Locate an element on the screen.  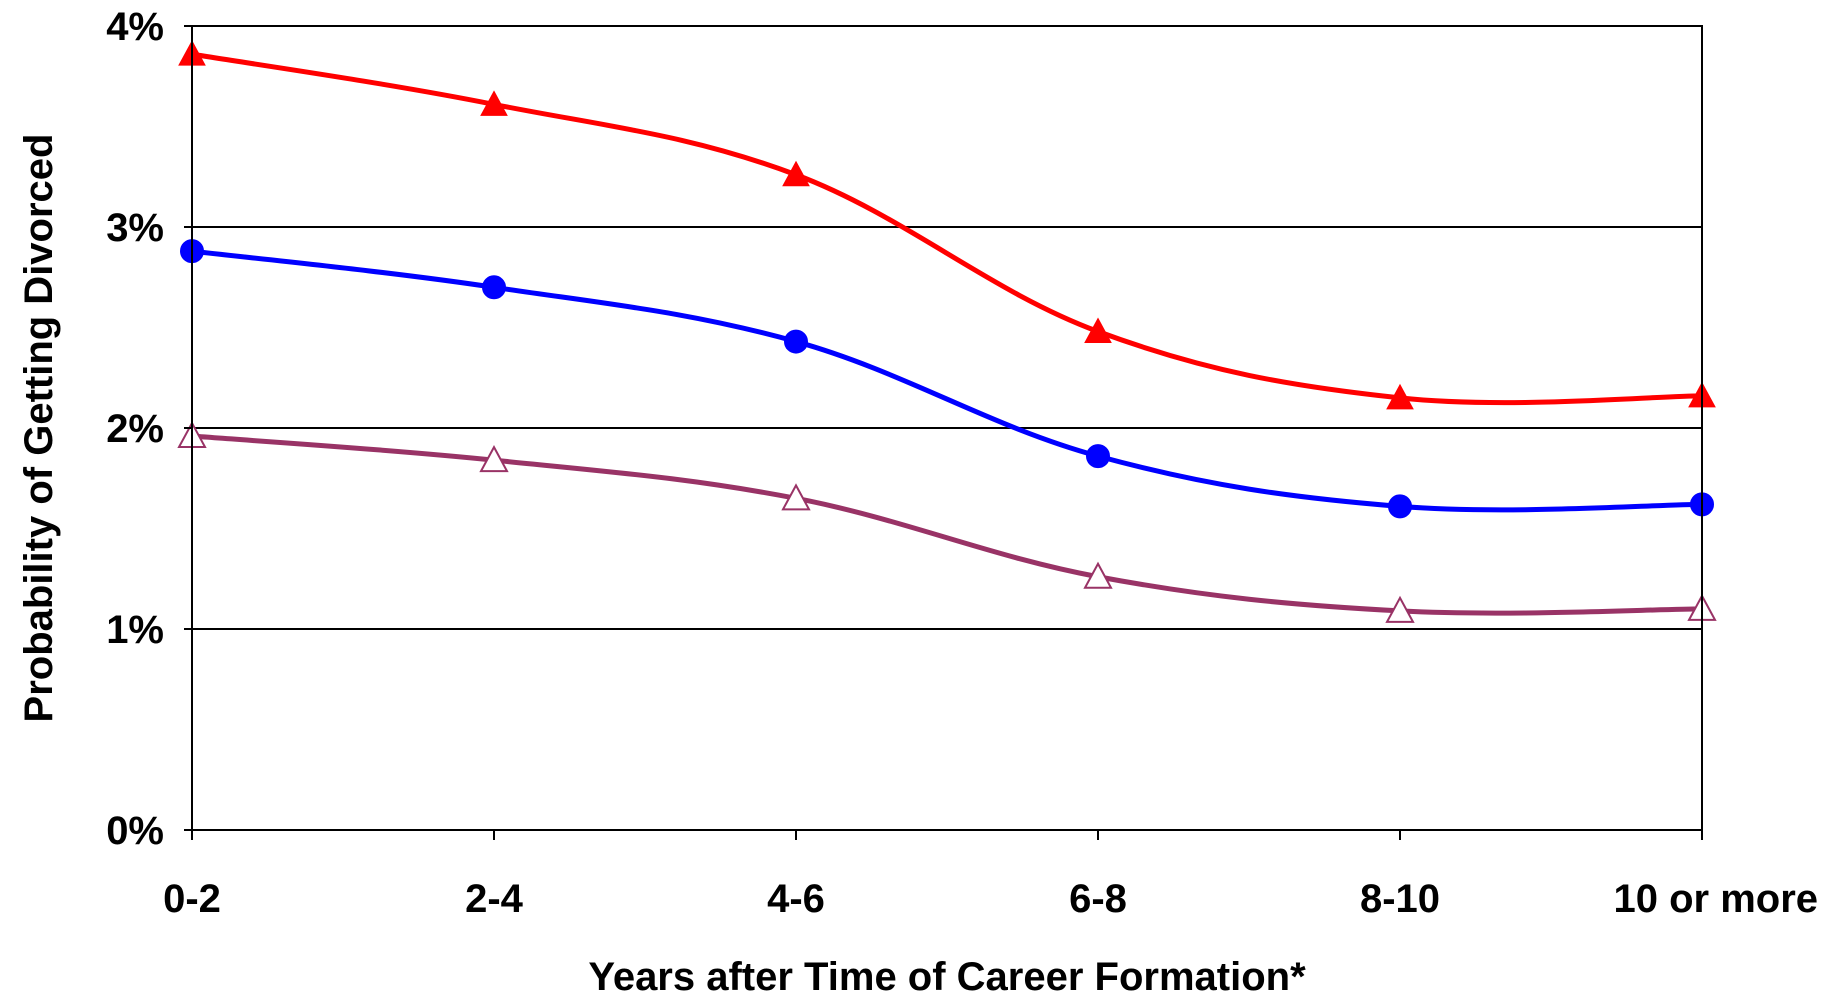
x-tick-label: 2-4 is located at coordinates (494, 899).